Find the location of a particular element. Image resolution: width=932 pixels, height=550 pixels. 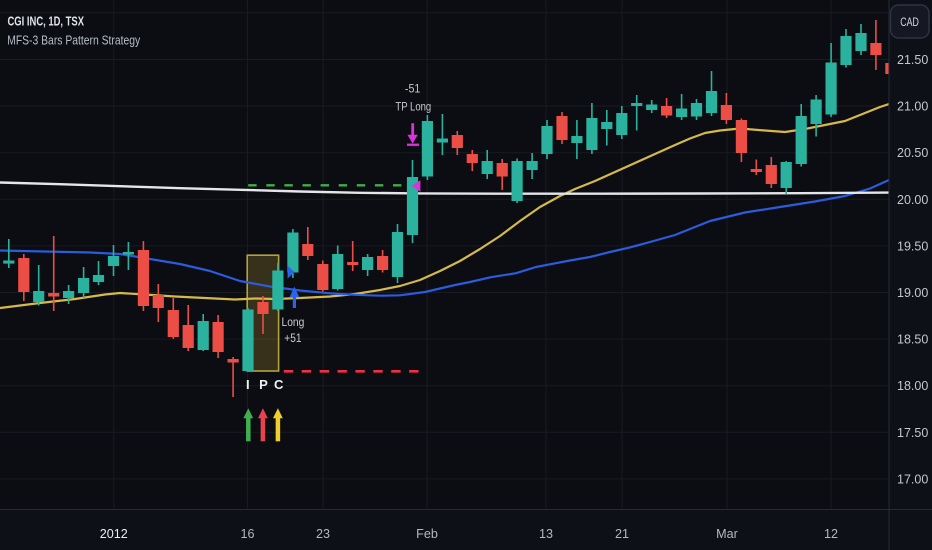

svg-text: 17.00 is located at coordinates (912, 479).